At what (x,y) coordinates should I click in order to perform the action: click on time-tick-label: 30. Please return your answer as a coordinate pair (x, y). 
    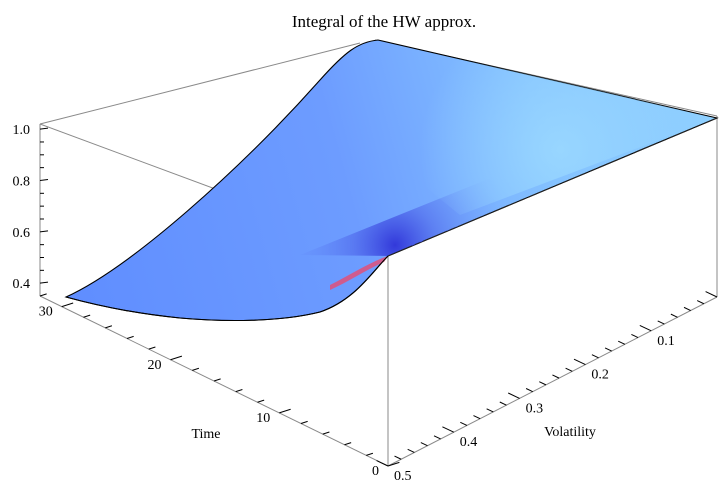
    Looking at the image, I should click on (46, 312).